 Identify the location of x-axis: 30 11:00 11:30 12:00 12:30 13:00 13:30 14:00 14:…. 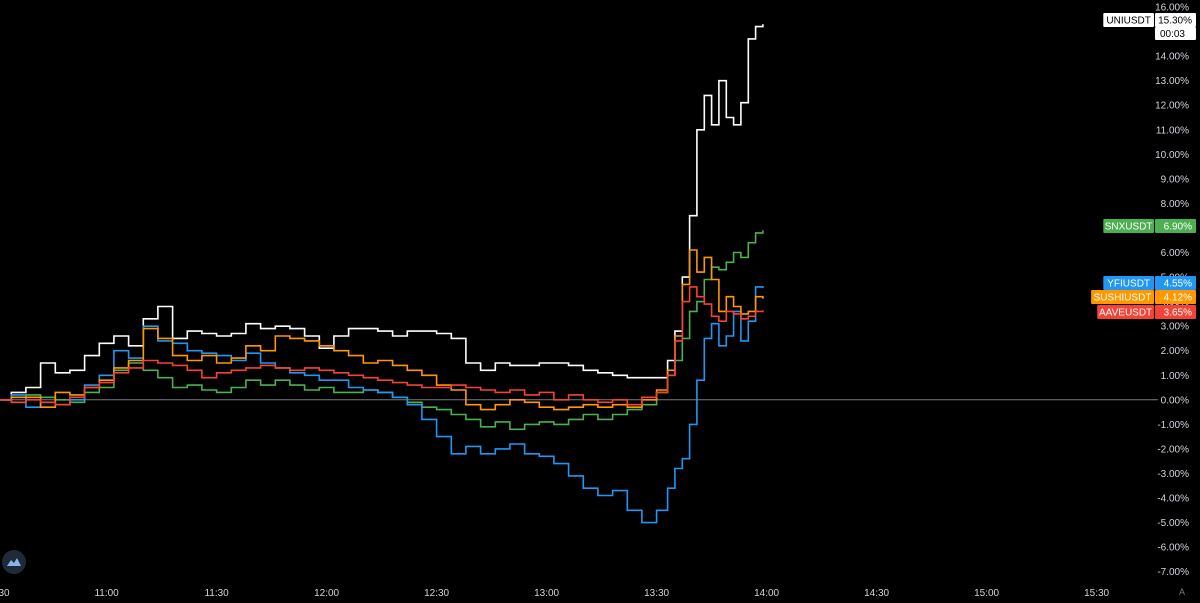
(555, 593).